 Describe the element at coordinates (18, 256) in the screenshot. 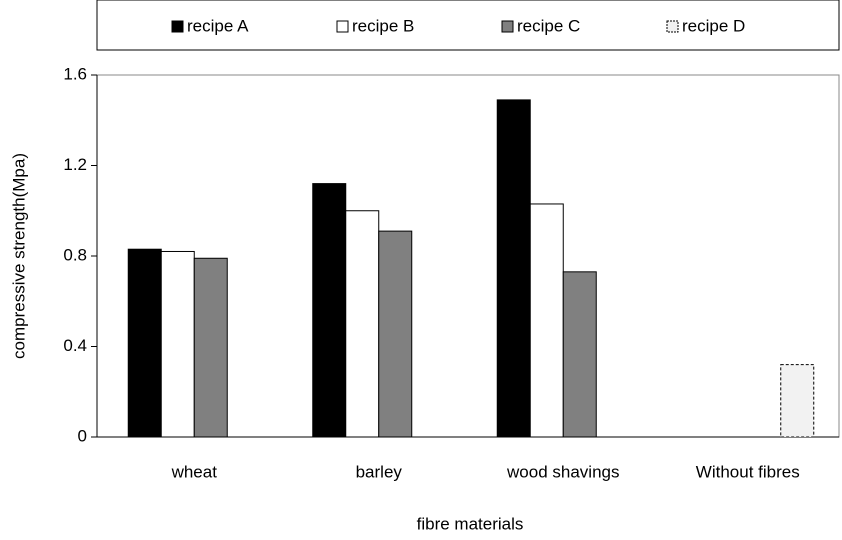

I see `y-axis-label: compressive strength(Mpa)` at that location.